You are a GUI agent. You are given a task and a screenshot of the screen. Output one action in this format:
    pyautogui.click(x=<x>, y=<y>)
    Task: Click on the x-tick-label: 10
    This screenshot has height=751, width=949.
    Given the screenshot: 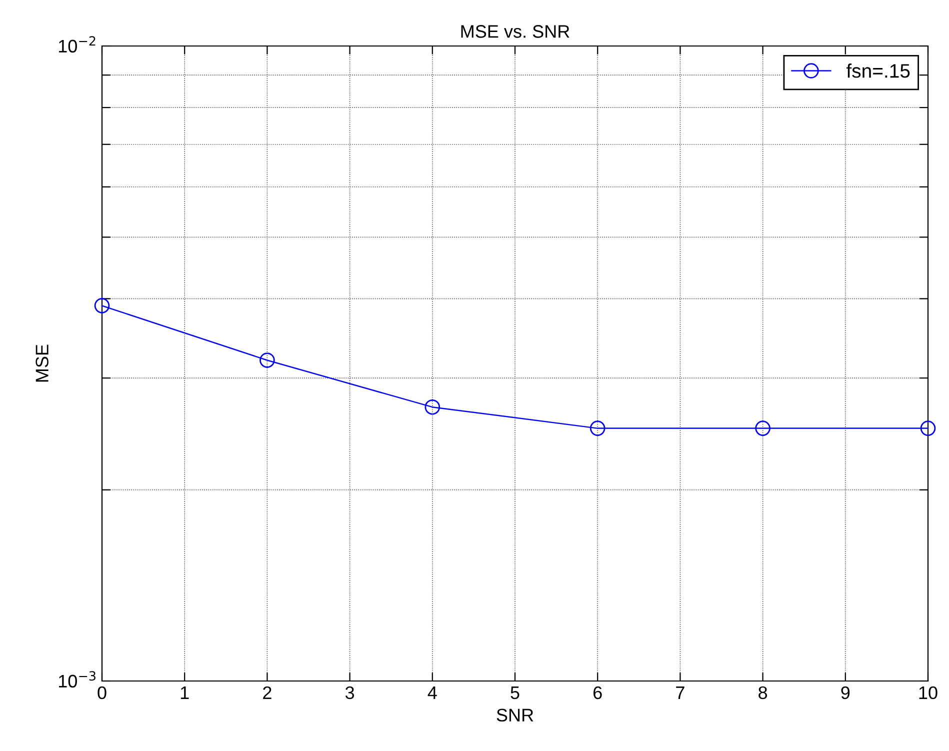 What is the action you would take?
    pyautogui.click(x=928, y=693)
    